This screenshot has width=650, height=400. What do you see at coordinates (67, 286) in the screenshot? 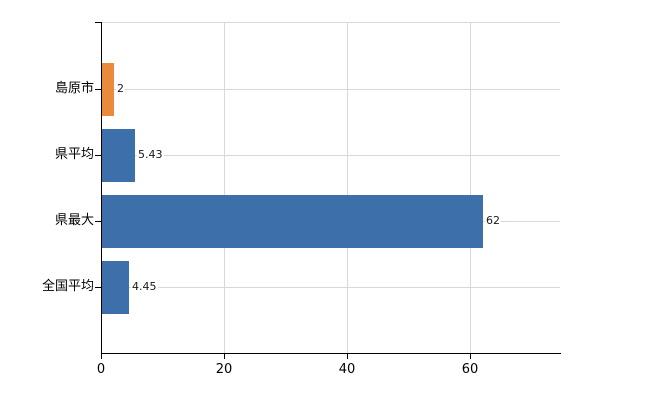
I see `category-label-全国平均: 全国平均` at bounding box center [67, 286].